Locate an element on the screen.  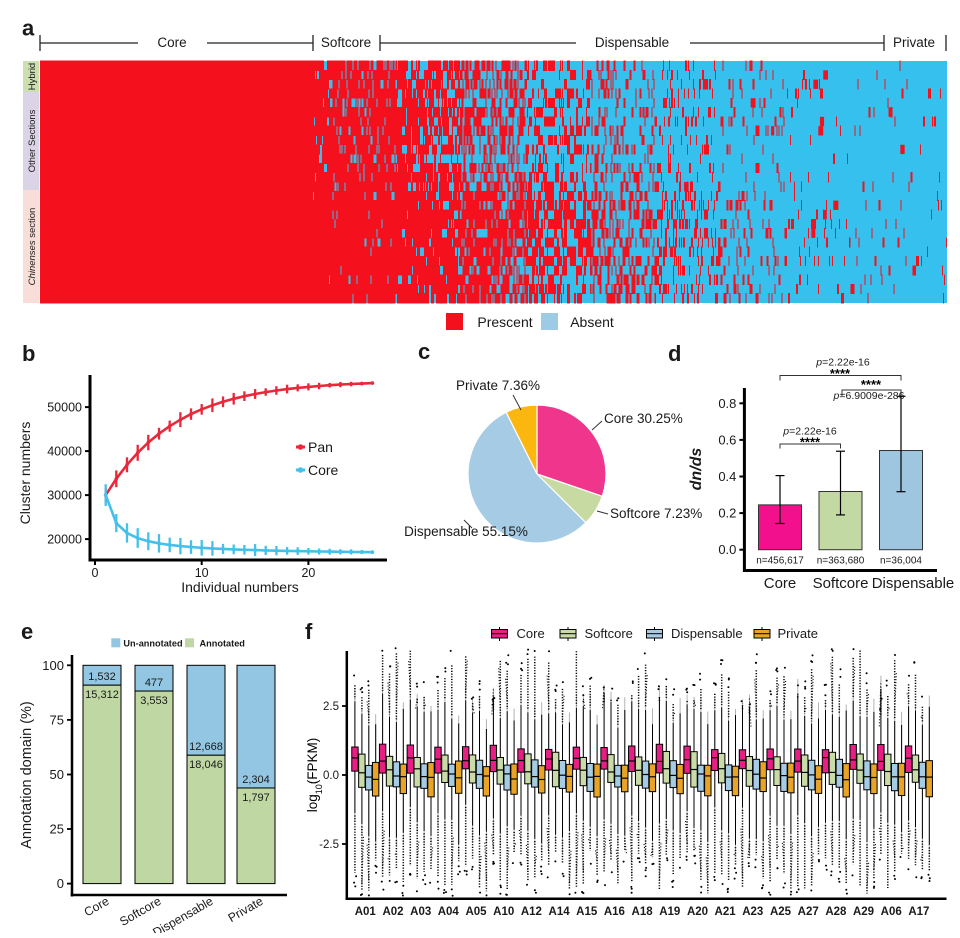
svg-text: n=363,680 is located at coordinates (841, 561).